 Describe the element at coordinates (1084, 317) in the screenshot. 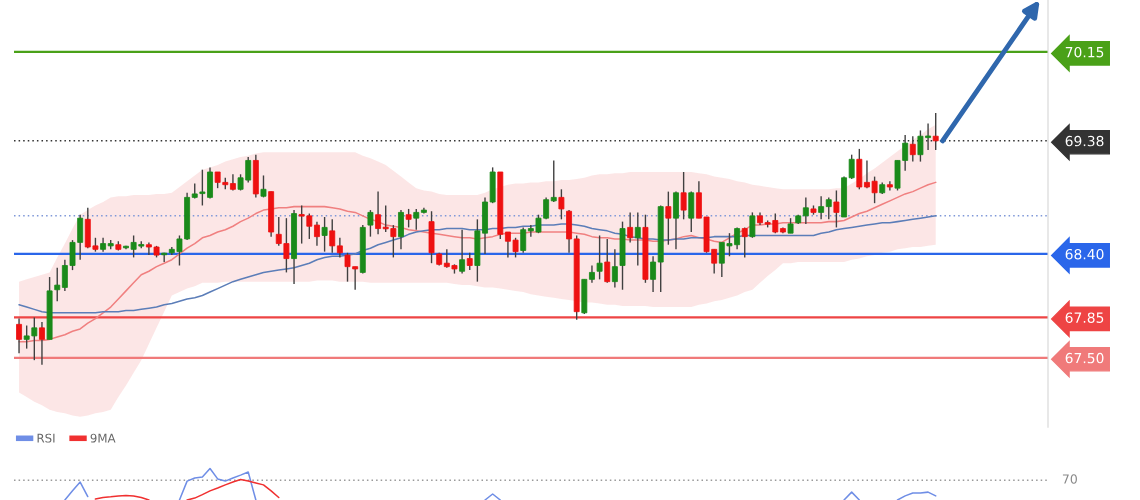

I see `y-tick-label: 67.85` at that location.